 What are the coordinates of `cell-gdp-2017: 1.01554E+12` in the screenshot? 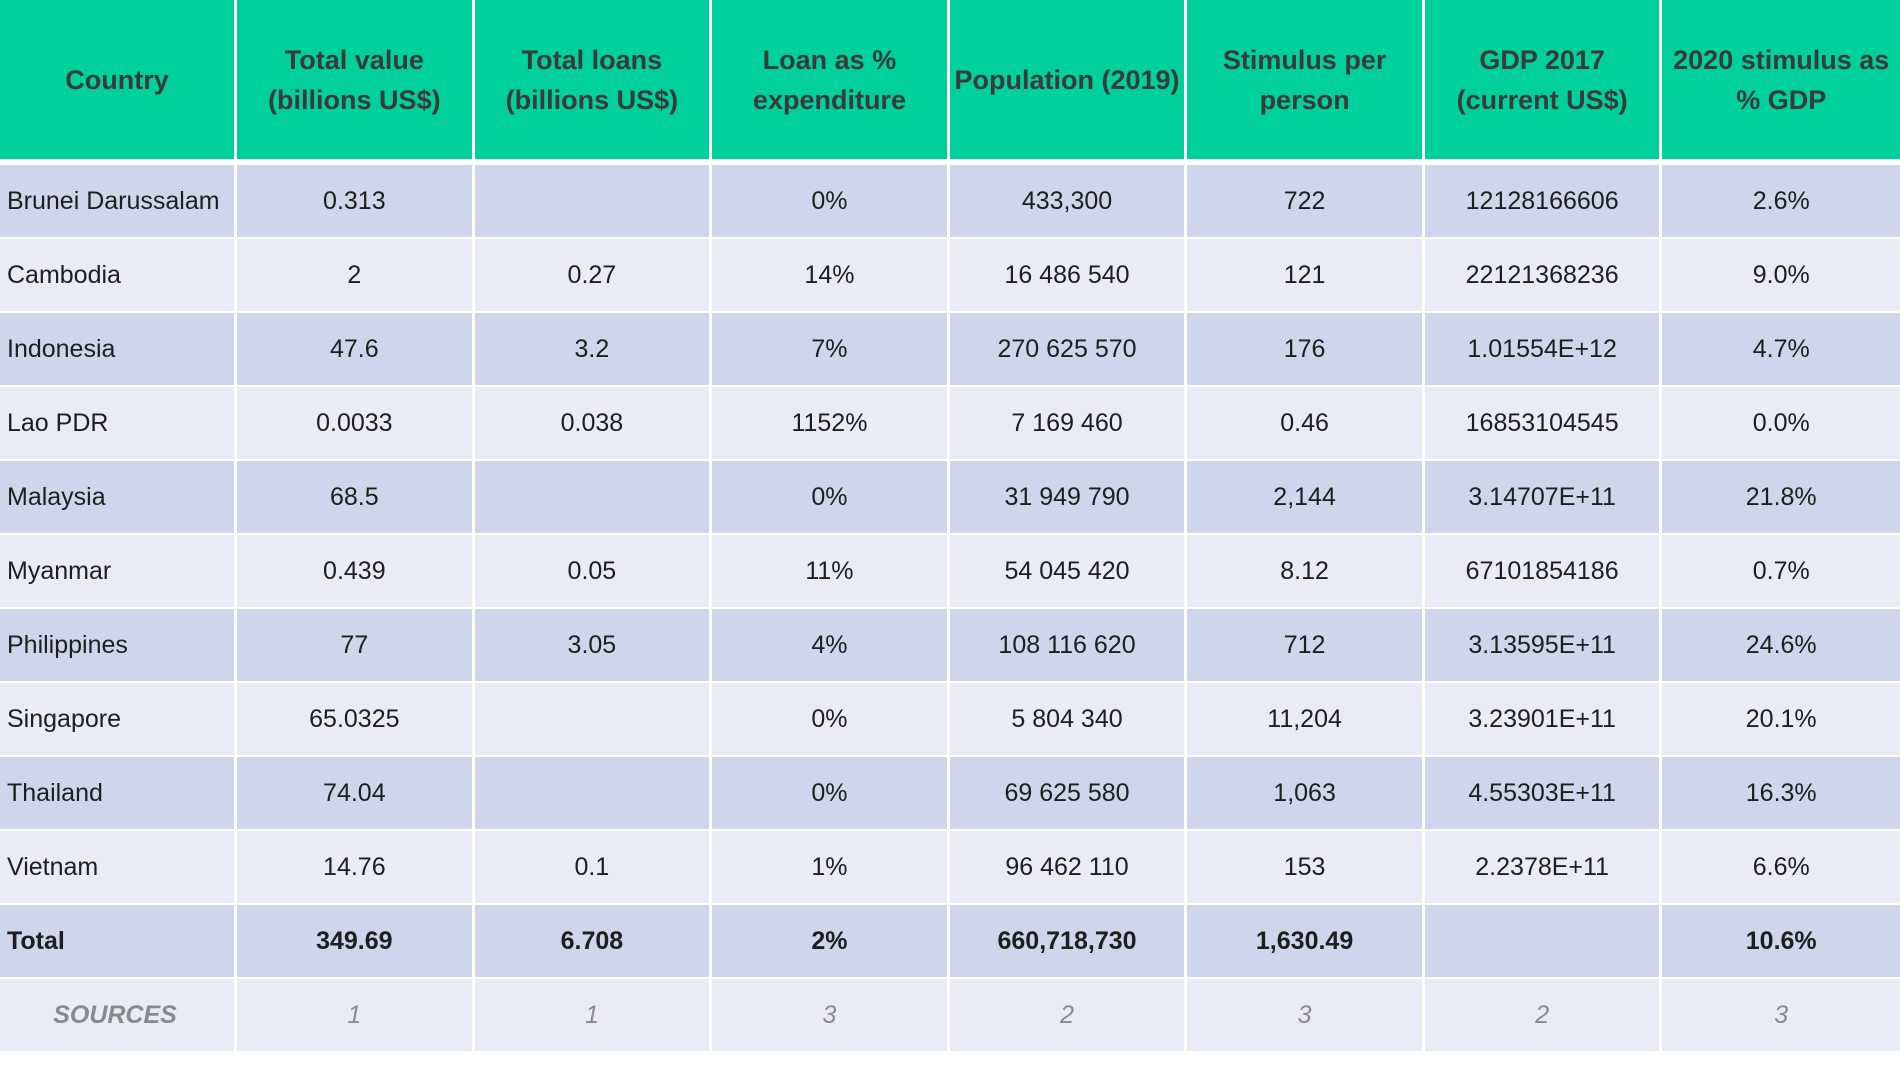 It's located at (1543, 350).